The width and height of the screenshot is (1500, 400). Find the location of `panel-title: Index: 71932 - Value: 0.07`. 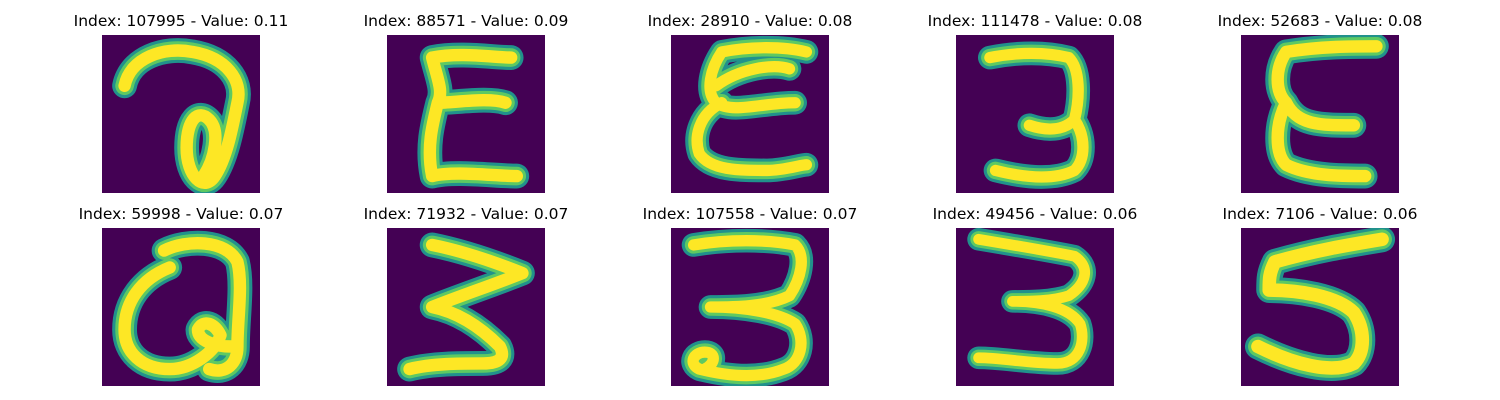

panel-title: Index: 71932 - Value: 0.07 is located at coordinates (466, 214).